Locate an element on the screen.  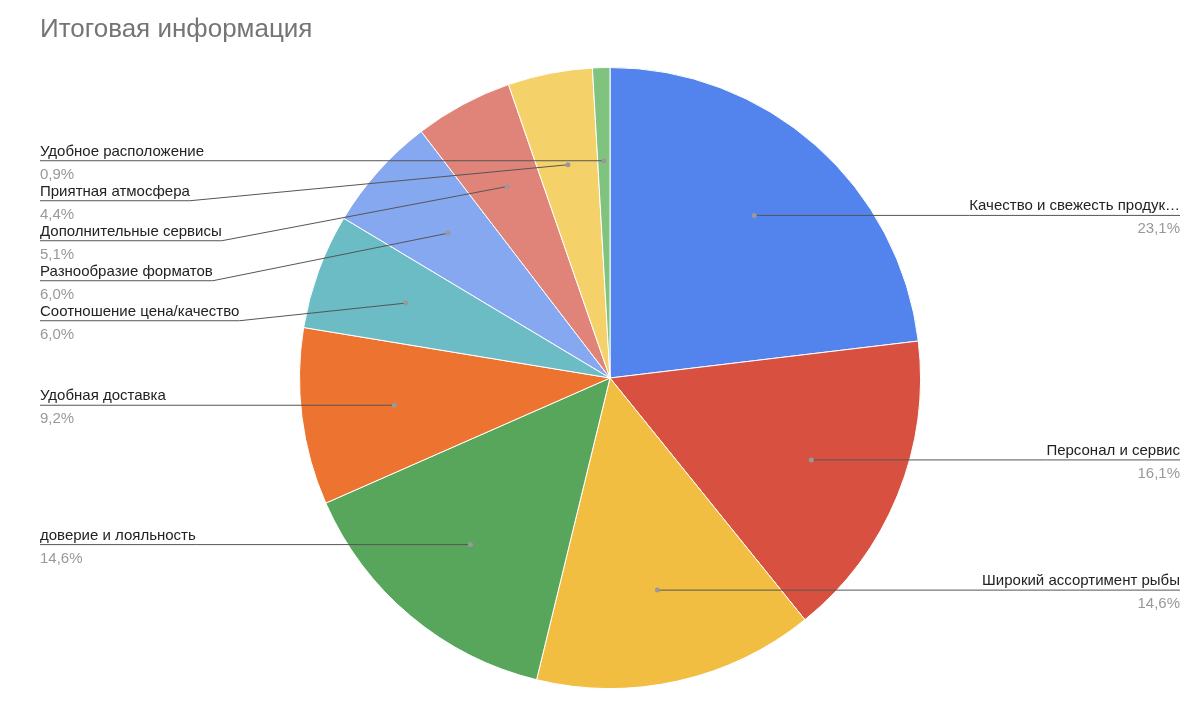
slice-label: Соотношение цена/качество is located at coordinates (140, 310).